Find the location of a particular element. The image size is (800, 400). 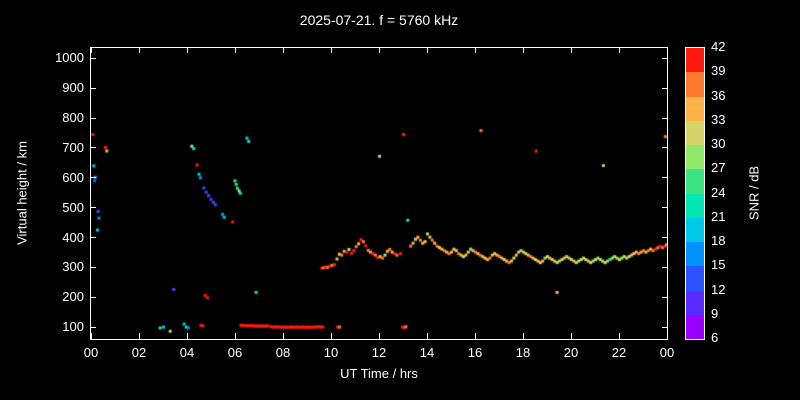

colorbar-tick-label: 27 is located at coordinates (718, 168).